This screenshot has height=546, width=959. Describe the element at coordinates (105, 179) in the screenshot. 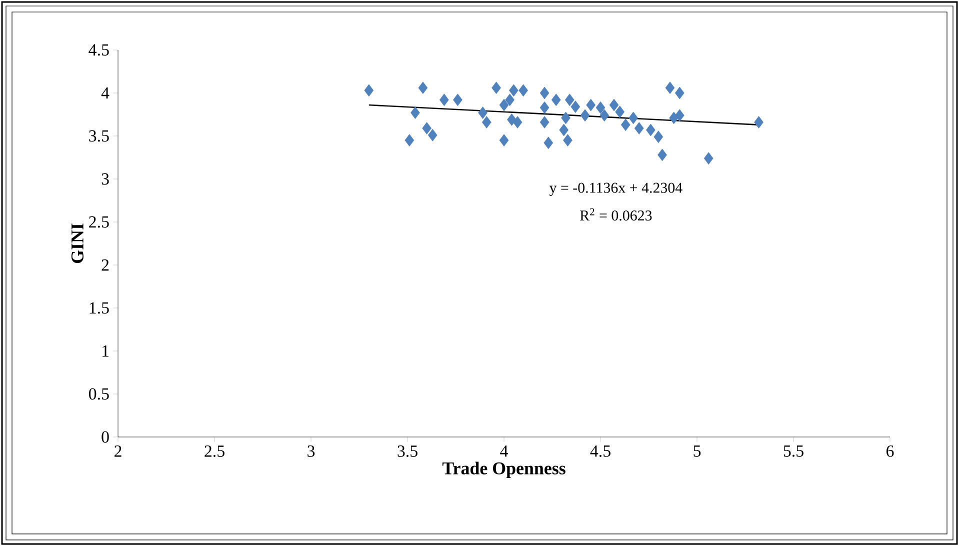

I see `y-tick-label: 3` at that location.